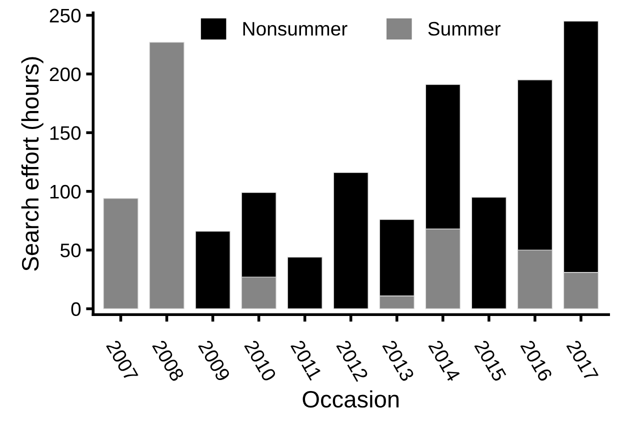  Describe the element at coordinates (295, 29) in the screenshot. I see `legend-label: Nonsummer` at that location.